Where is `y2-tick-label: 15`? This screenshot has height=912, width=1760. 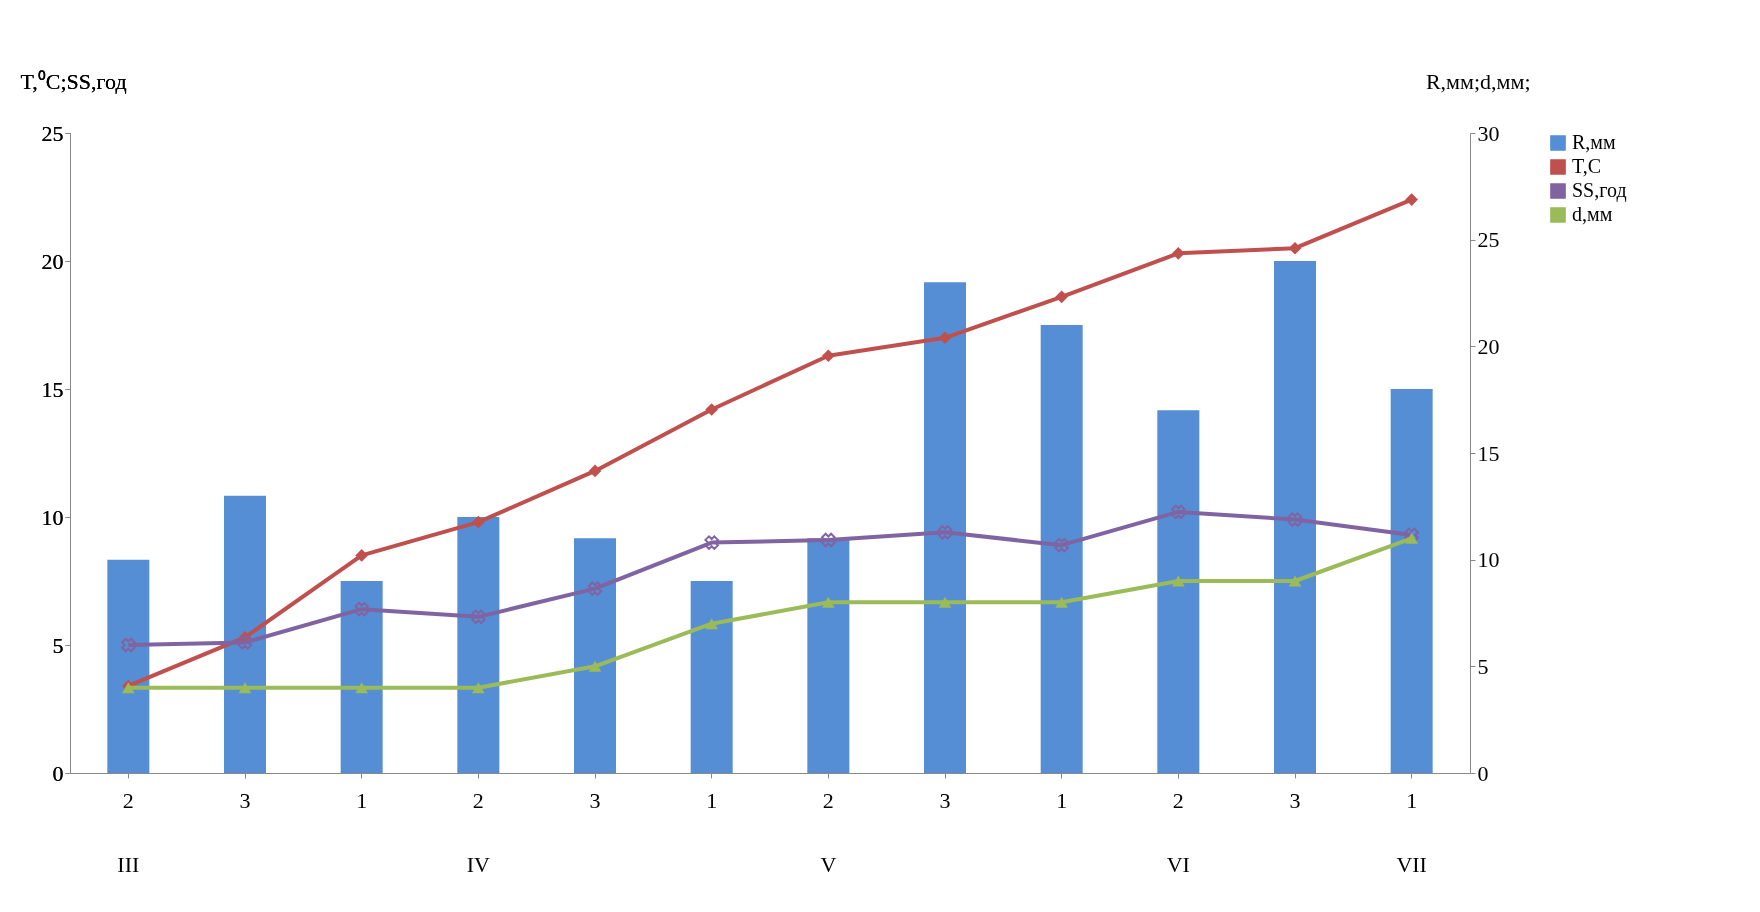 y2-tick-label: 15 is located at coordinates (1488, 453).